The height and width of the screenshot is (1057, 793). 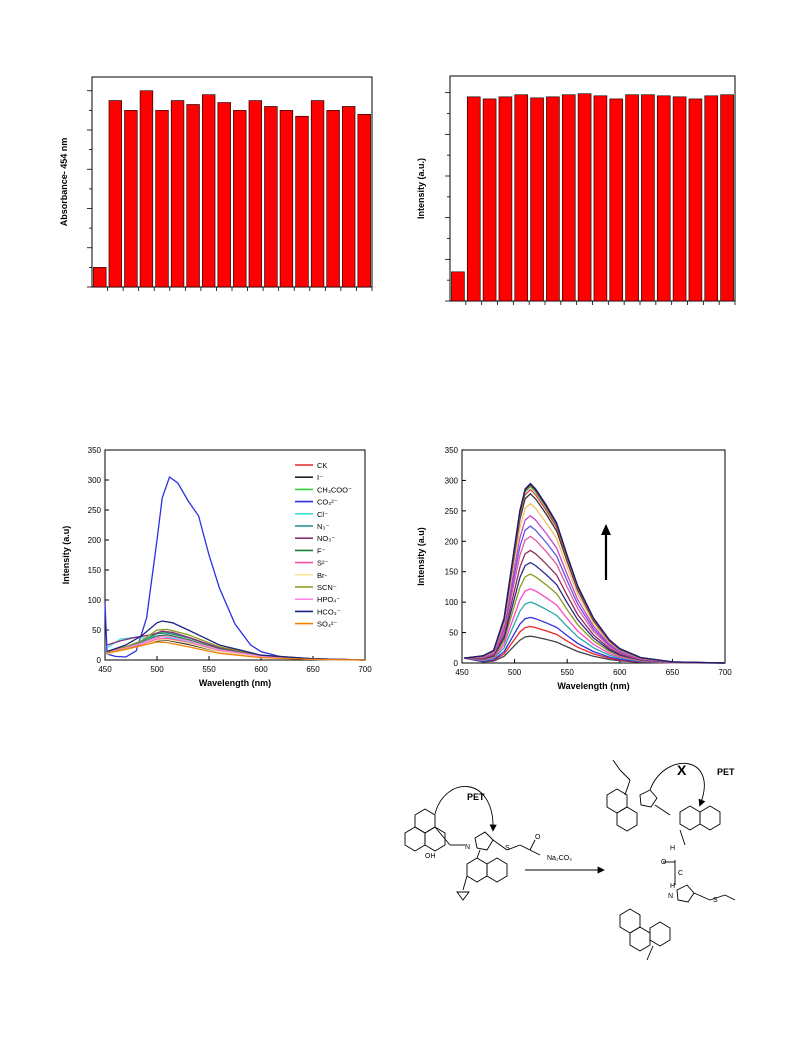 I want to click on legend-entry: SO₄²⁻, so click(x=327, y=624).